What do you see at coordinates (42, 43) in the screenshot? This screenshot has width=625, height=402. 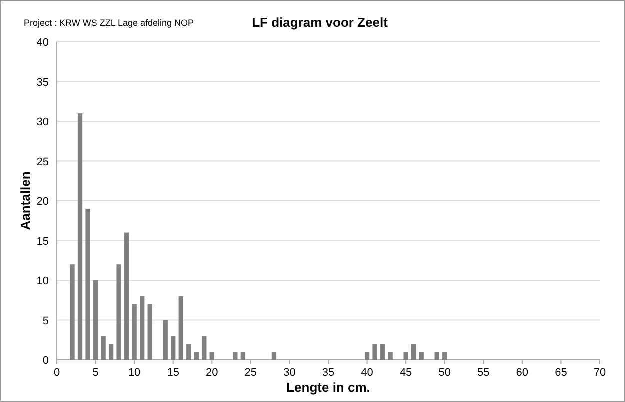 I see `y-tick-label: 40` at bounding box center [42, 43].